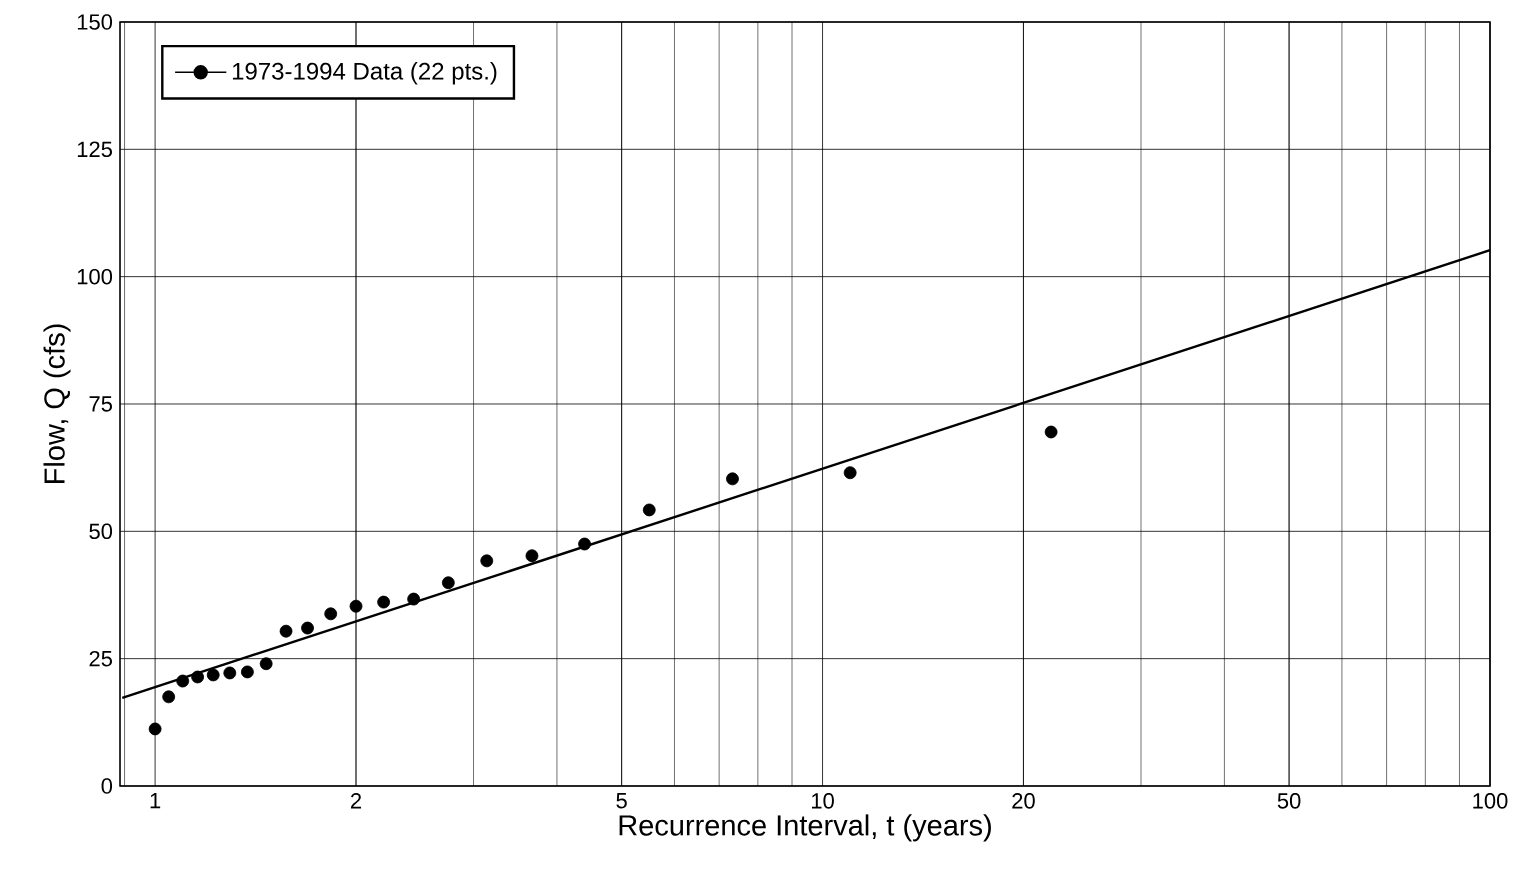 The image size is (1522, 877). What do you see at coordinates (100, 404) in the screenshot?
I see `y-tick-label: 75` at bounding box center [100, 404].